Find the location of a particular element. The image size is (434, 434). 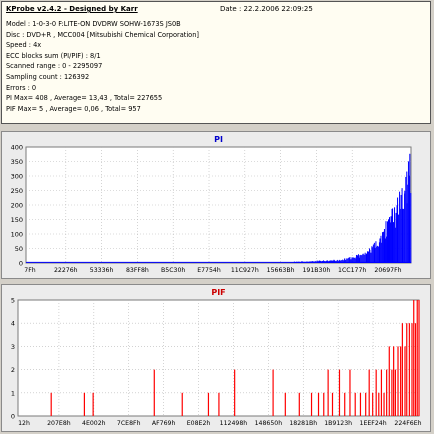

x-tick-label: 1CC177h is located at coordinates (352, 270).